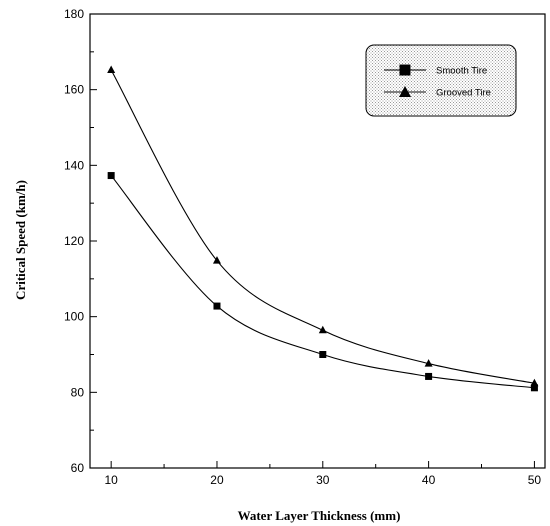  I want to click on x-tick-label: 10, so click(111, 480).